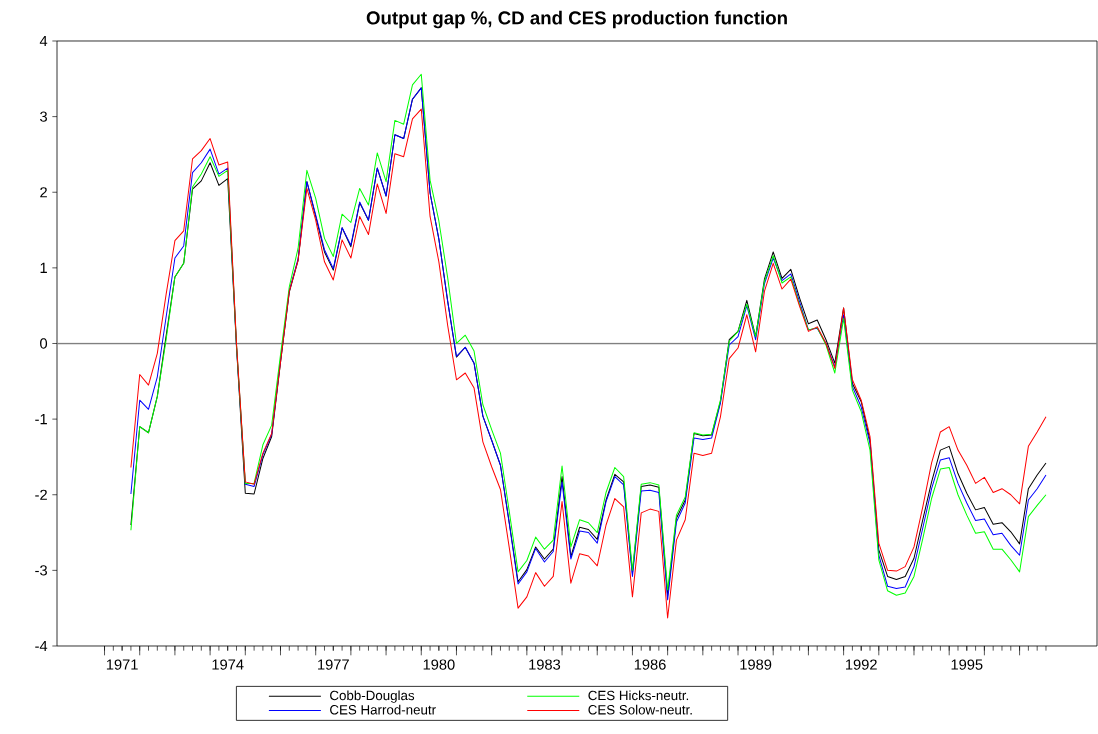  I want to click on y-tick-label: 3, so click(43, 116).